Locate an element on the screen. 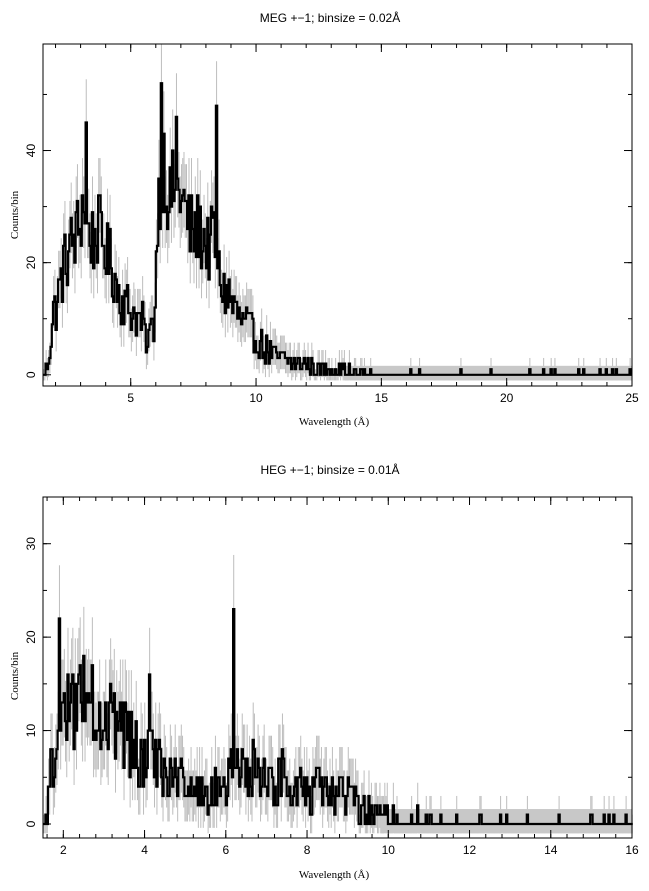 The image size is (649, 891). meg-x-tick-label: 10 is located at coordinates (256, 398).